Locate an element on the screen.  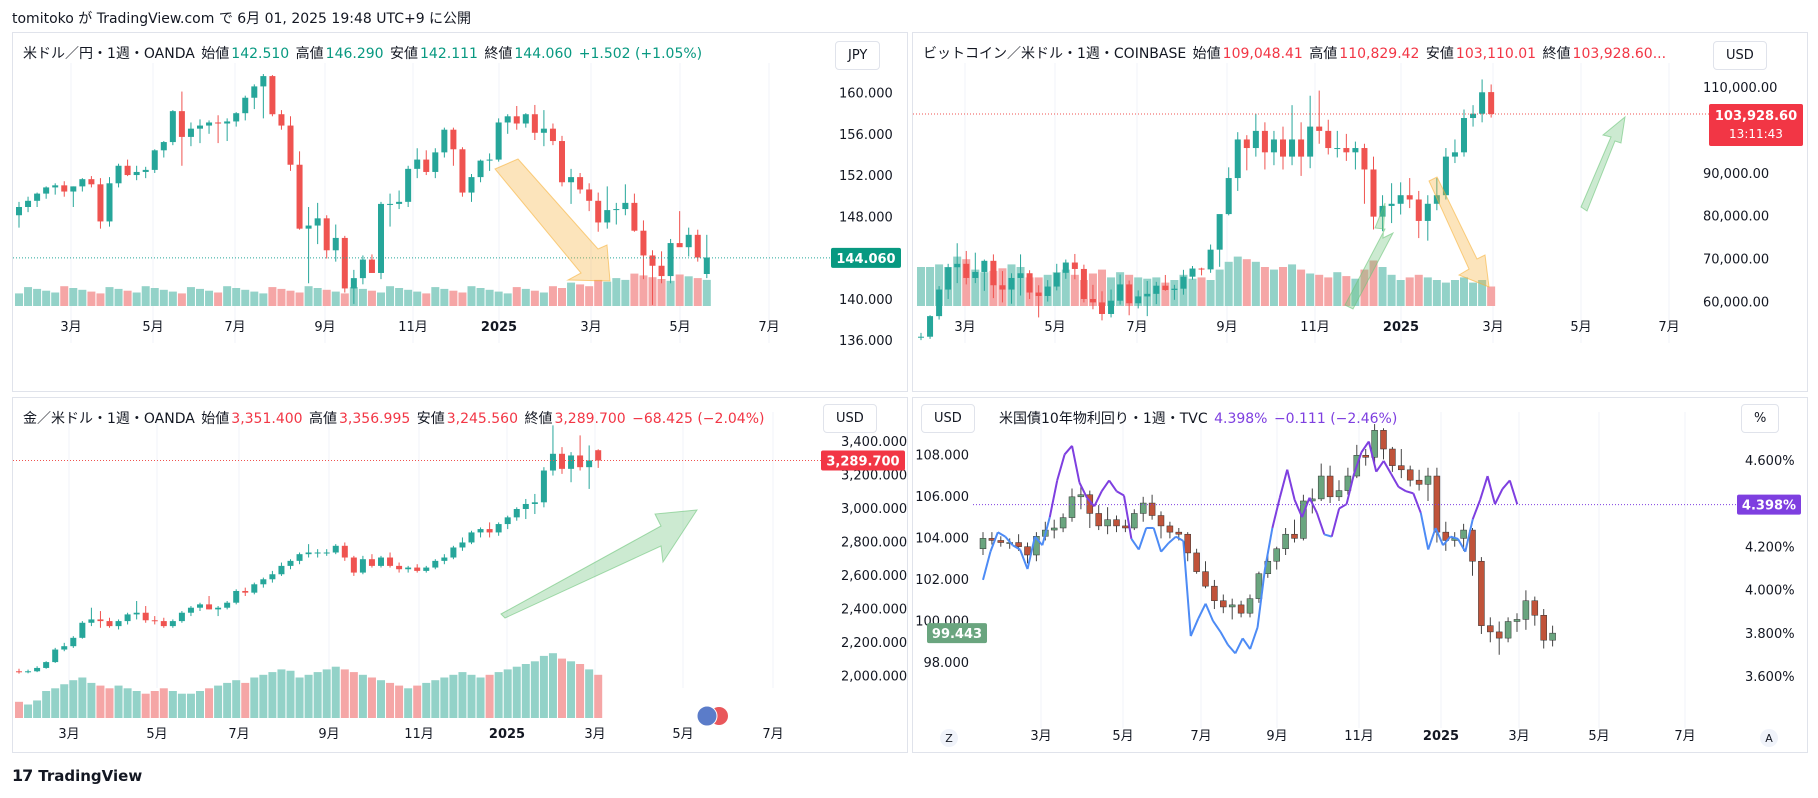
corner-a-label: A is located at coordinates (1769, 738).